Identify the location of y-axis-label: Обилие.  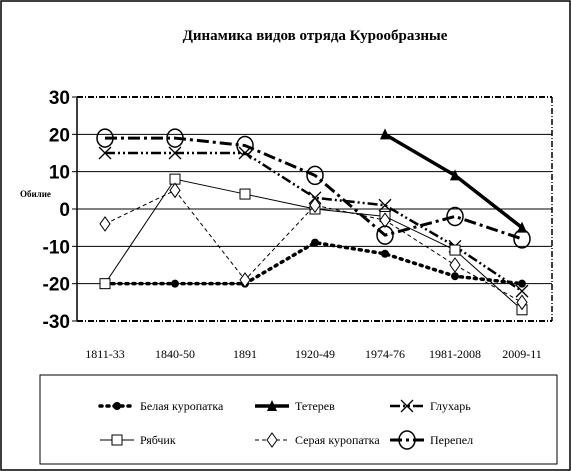
(35, 194).